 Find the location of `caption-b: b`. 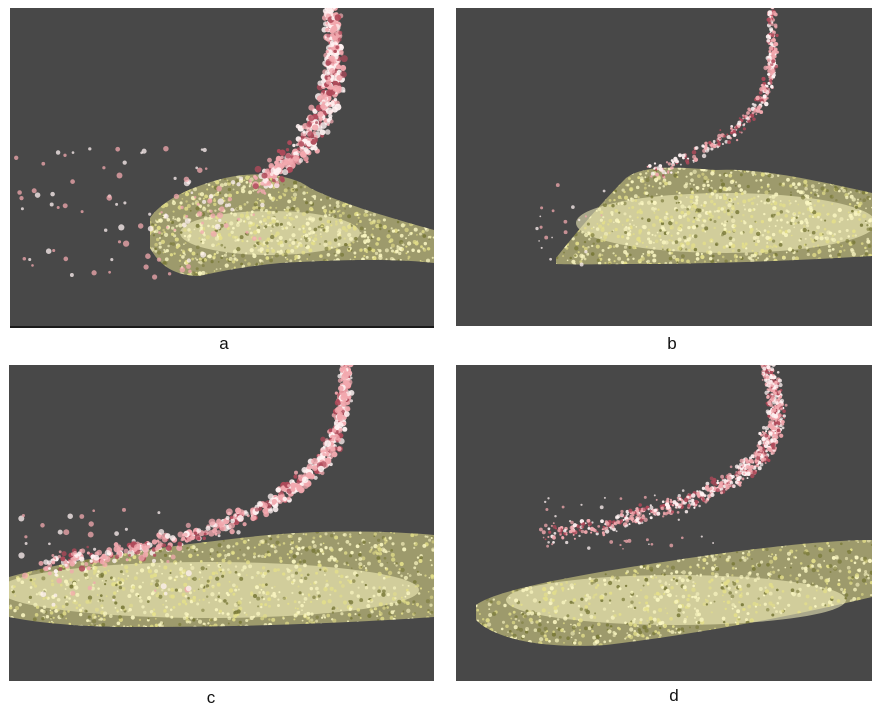

caption-b: b is located at coordinates (672, 343).